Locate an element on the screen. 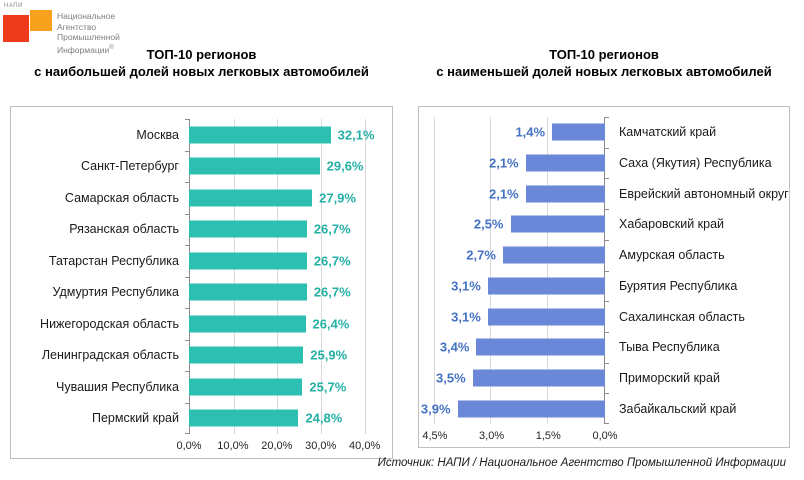 The image size is (804, 480). bar-row: 3,9% Забайкальский край is located at coordinates (604, 408).